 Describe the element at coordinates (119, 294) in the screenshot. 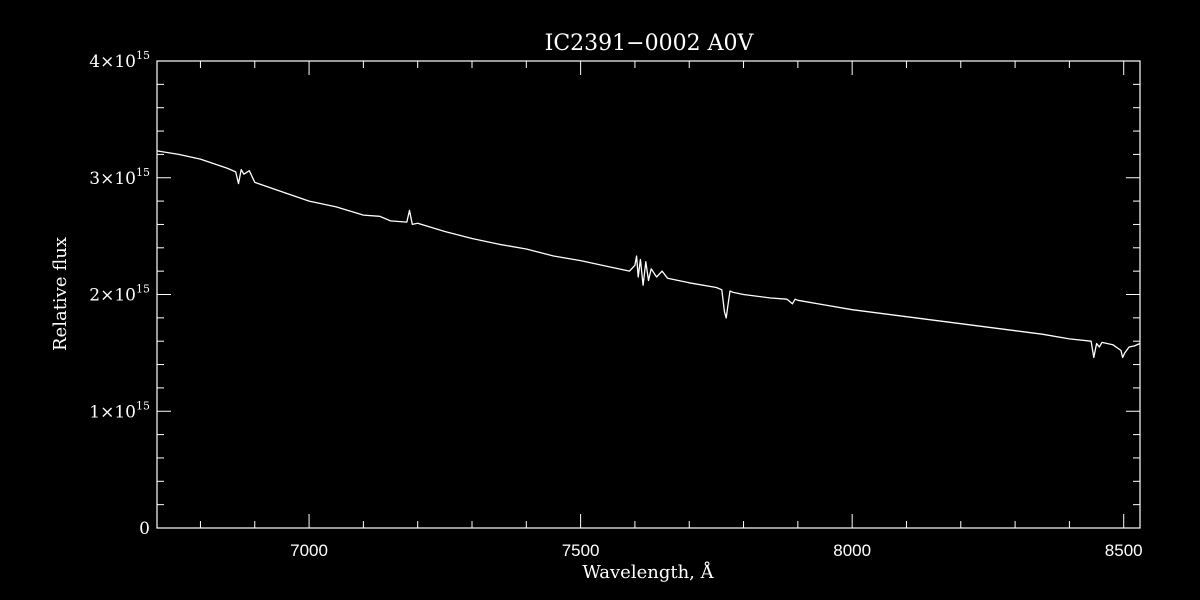

I see `y-tick-label: 2×10¹⁵` at that location.